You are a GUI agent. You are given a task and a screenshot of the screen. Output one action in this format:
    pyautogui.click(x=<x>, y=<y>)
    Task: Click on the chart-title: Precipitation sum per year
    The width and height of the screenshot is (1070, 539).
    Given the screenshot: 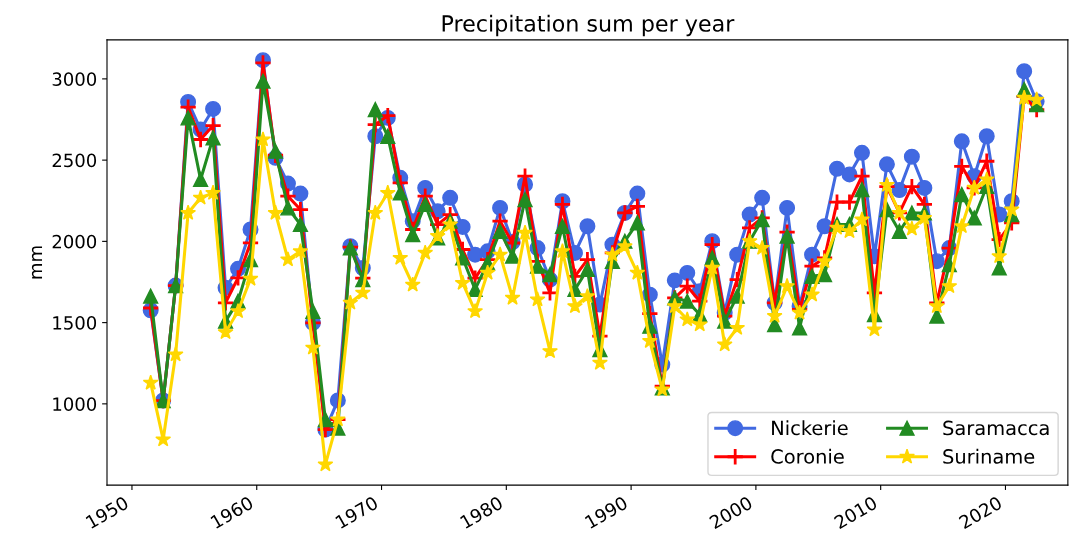 What is the action you would take?
    pyautogui.click(x=588, y=25)
    